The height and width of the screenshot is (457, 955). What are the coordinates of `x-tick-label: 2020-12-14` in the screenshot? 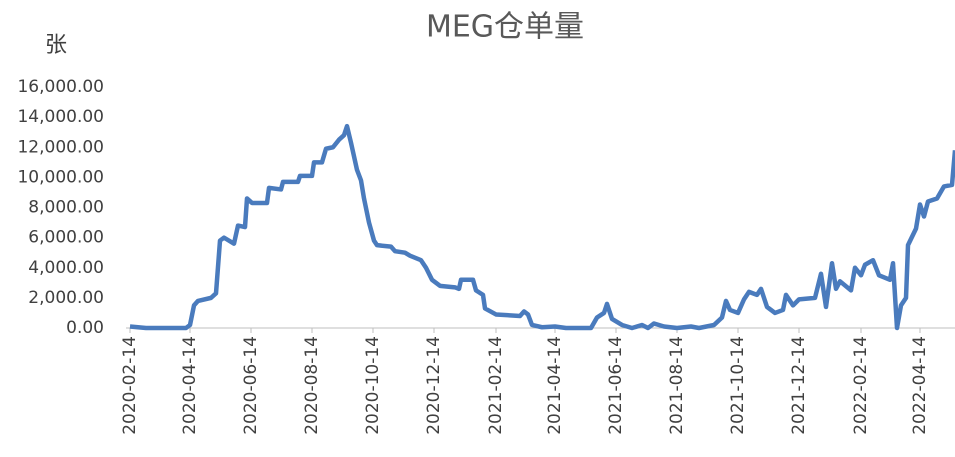 It's located at (434, 385).